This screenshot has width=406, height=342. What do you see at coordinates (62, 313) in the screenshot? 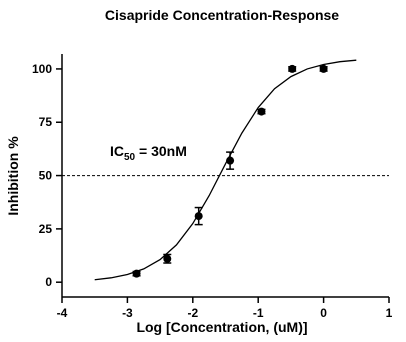
I see `x-tick-label: -4` at bounding box center [62, 313].